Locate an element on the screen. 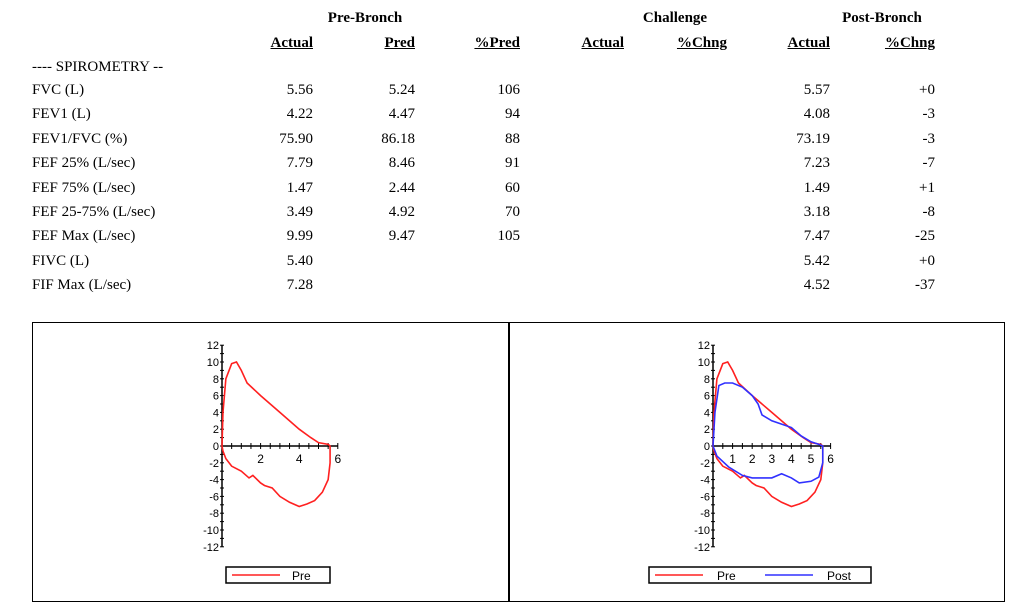  row-label: FVC (L) is located at coordinates (58, 90).